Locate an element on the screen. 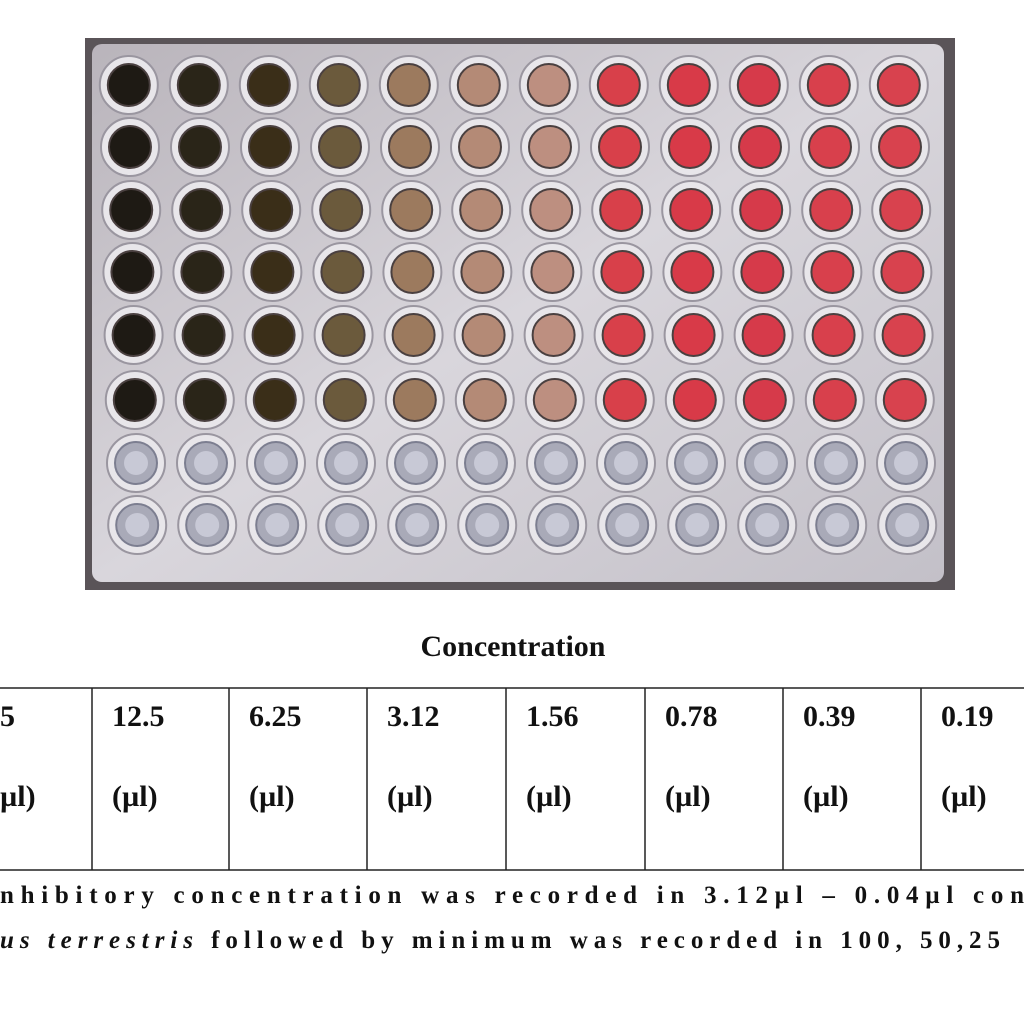 The width and height of the screenshot is (1024, 1024). heading: Concentration is located at coordinates (513, 646).